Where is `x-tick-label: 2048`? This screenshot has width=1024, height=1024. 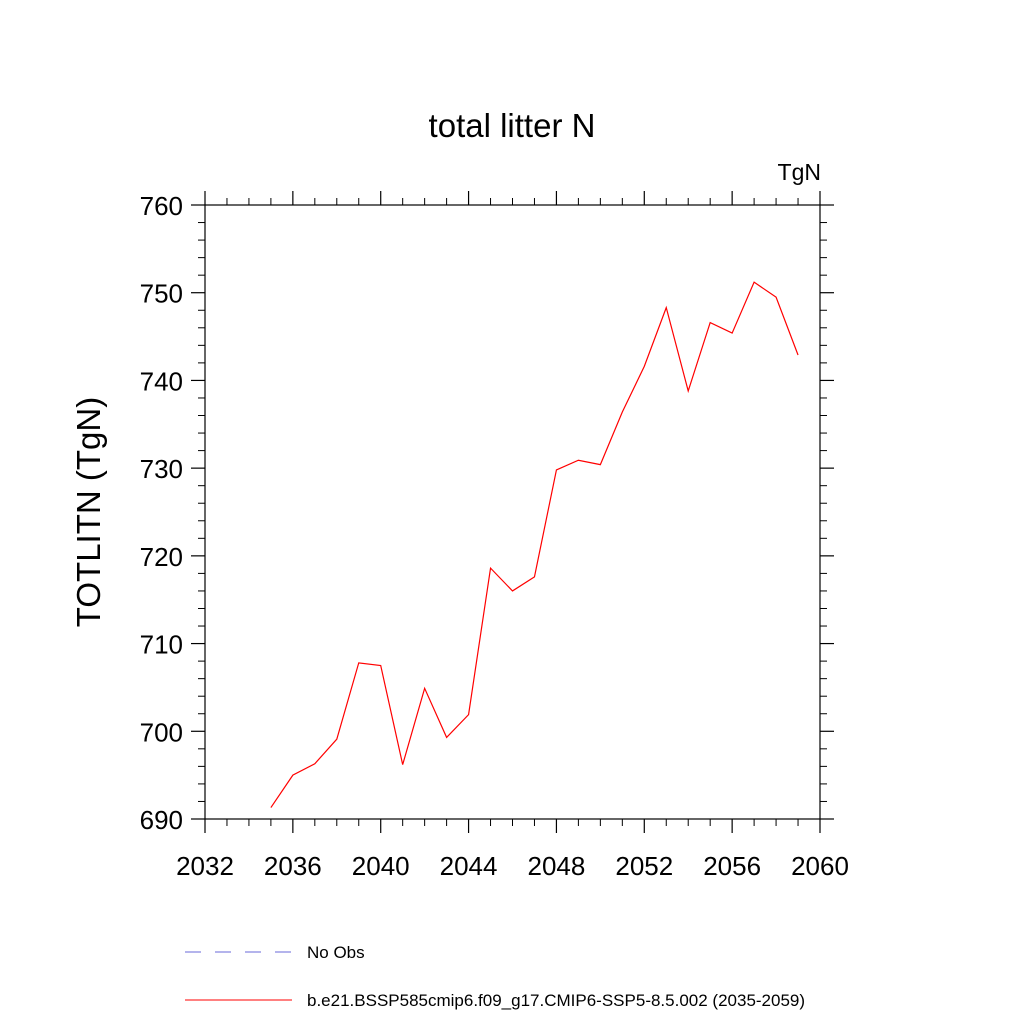 x-tick-label: 2048 is located at coordinates (557, 866).